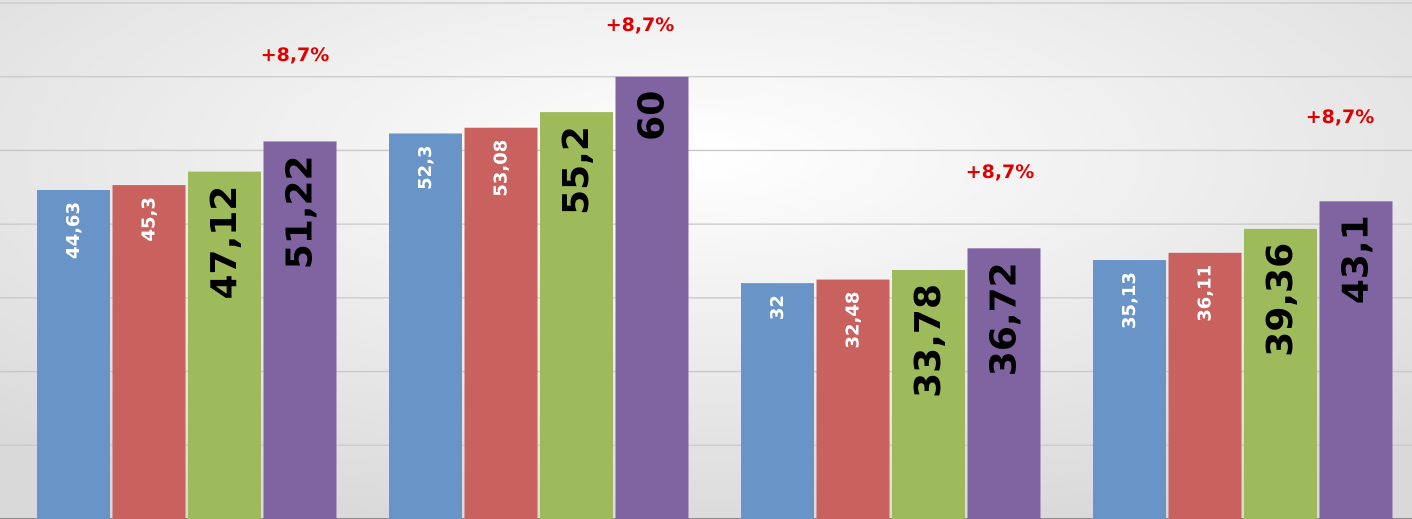 Image resolution: width=1412 pixels, height=519 pixels. I want to click on value-label: 44,63, so click(73, 230).